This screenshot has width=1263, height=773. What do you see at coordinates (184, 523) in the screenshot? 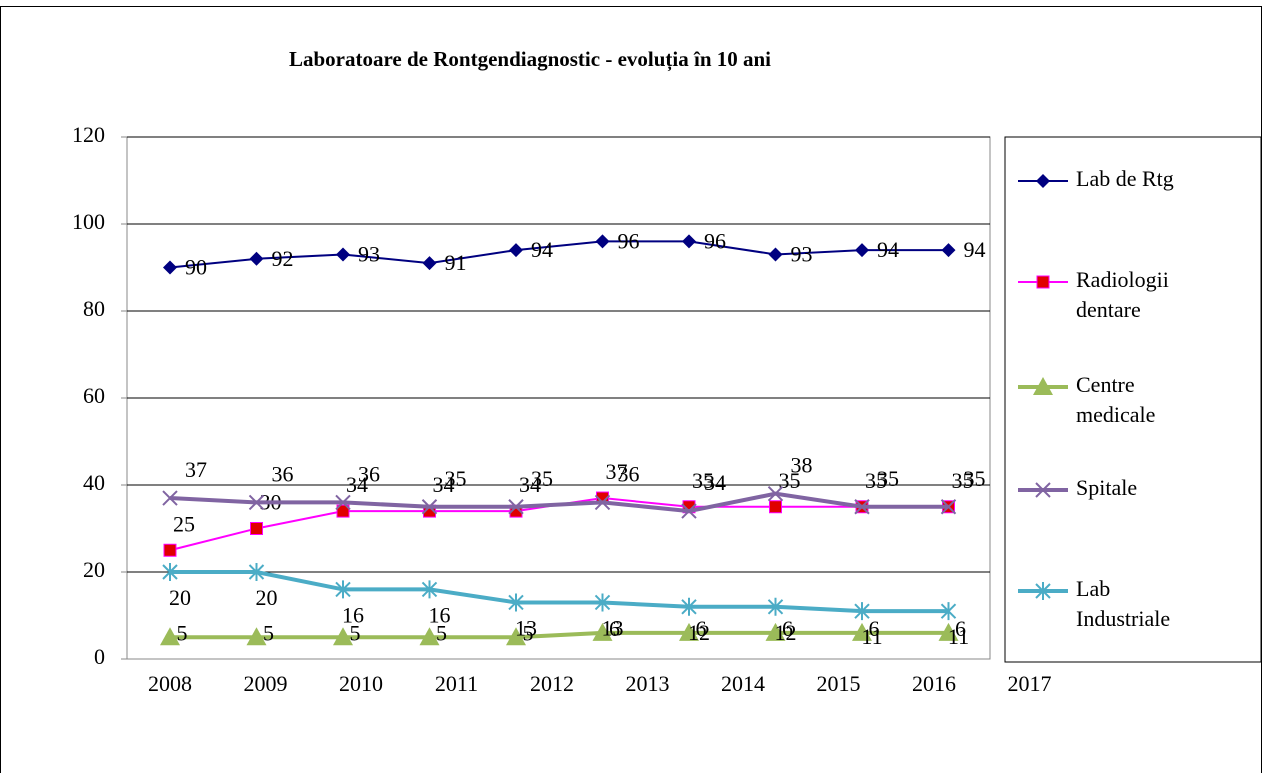
I see `data-label: 25` at bounding box center [184, 523].